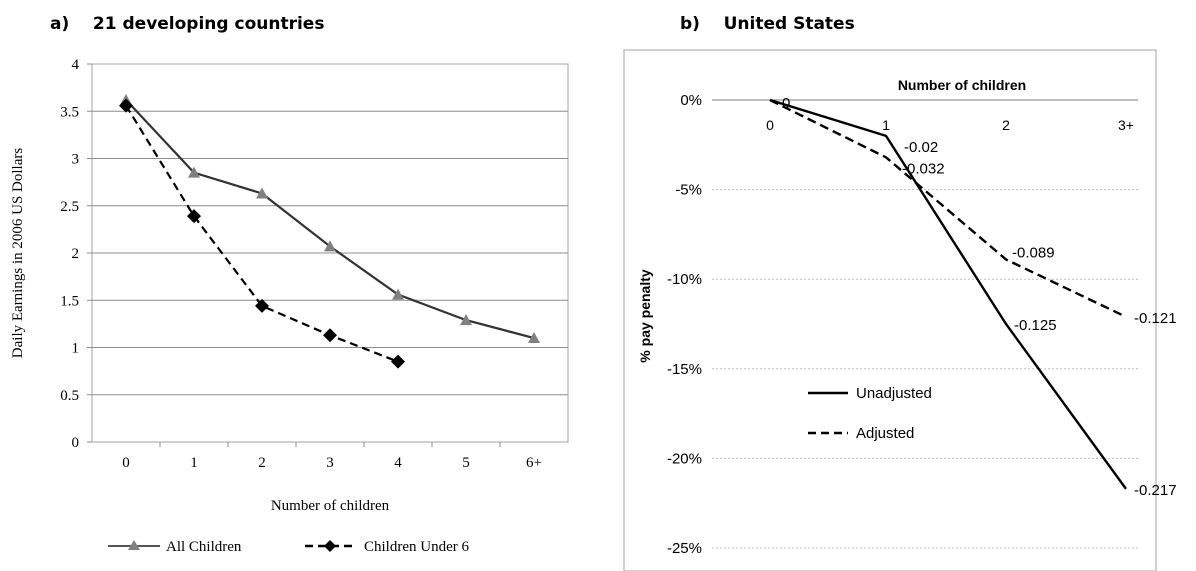  I want to click on chart-a-xtick-label: 2, so click(262, 463).